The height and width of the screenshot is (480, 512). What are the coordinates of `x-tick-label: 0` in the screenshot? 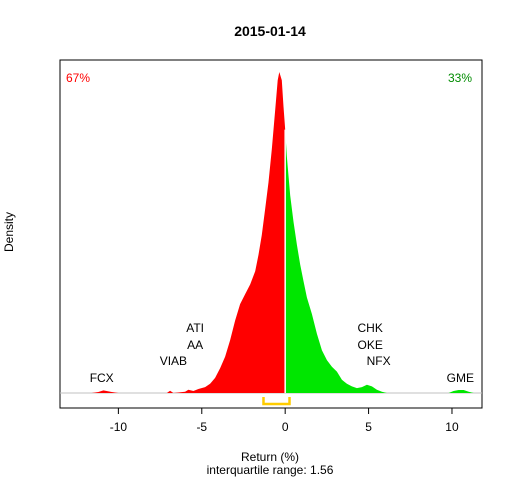 It's located at (285, 427).